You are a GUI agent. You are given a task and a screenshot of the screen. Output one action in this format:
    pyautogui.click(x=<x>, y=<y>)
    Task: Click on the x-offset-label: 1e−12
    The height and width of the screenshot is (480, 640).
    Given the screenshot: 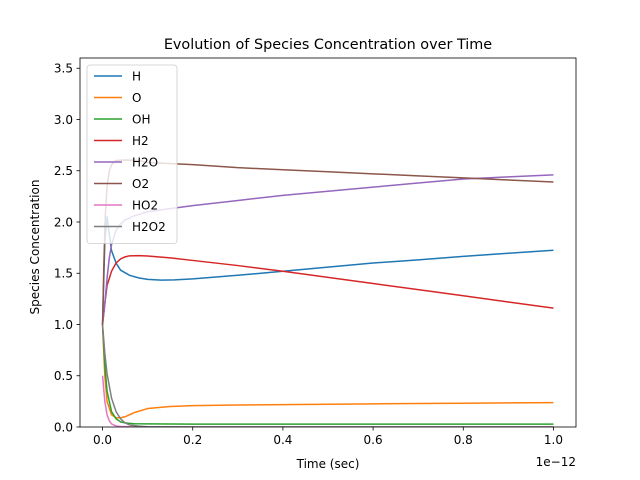 What is the action you would take?
    pyautogui.click(x=556, y=462)
    